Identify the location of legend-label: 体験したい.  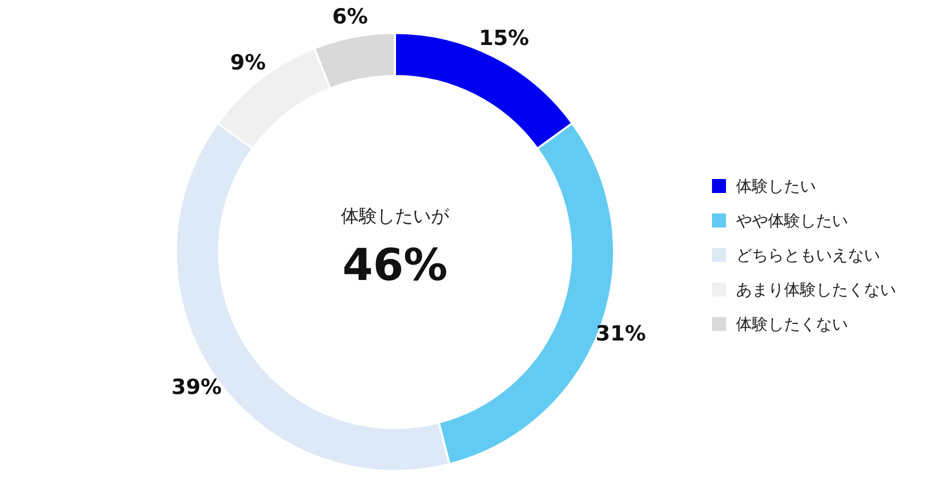
(776, 186).